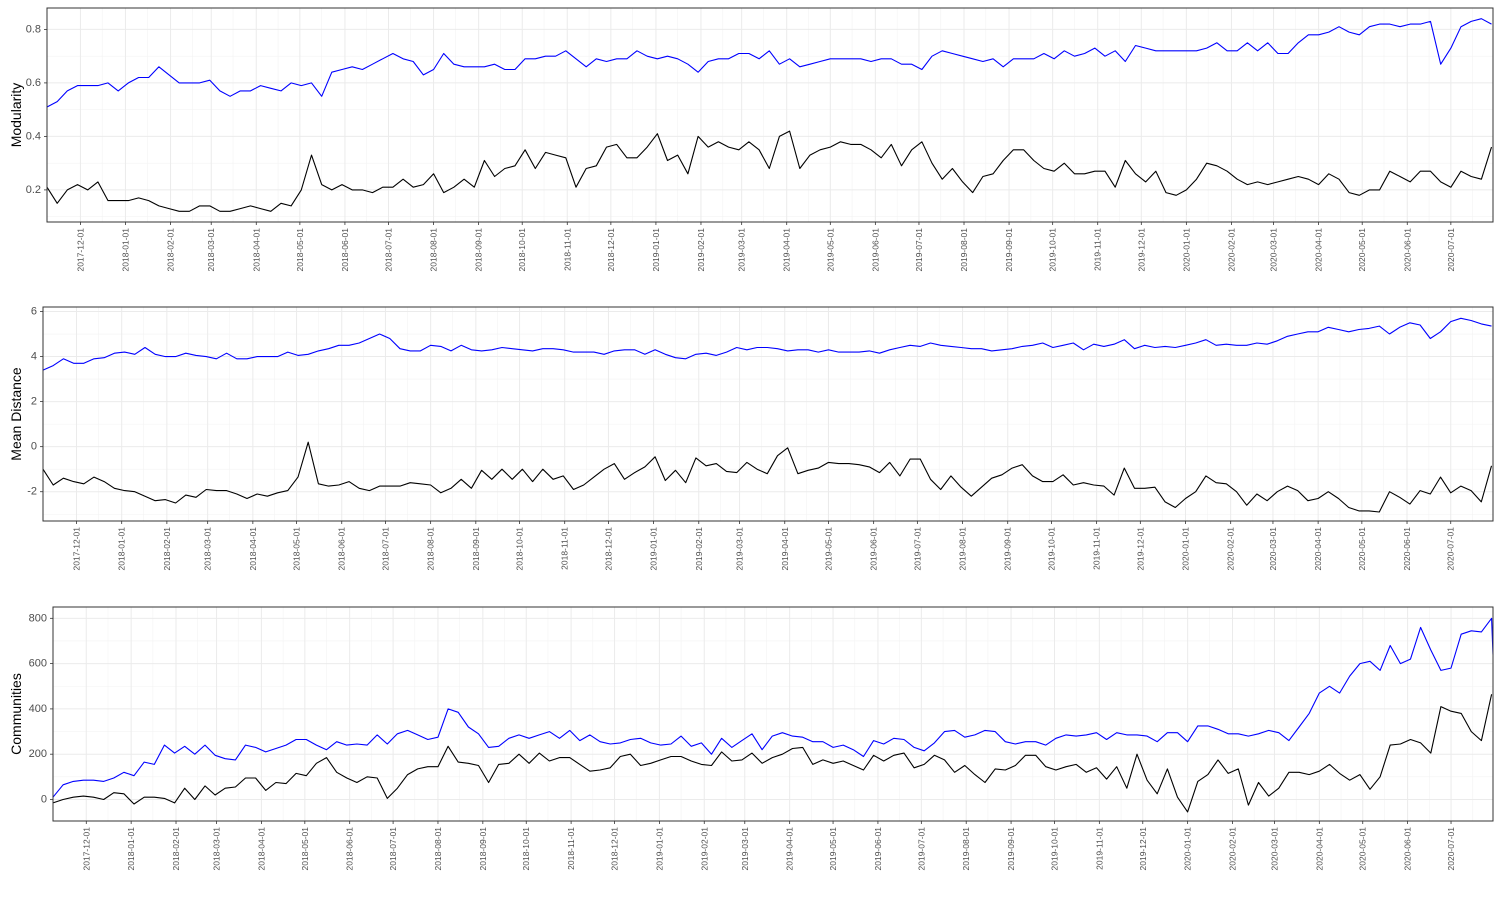  I want to click on y-tick-label: 200, so click(38, 754).